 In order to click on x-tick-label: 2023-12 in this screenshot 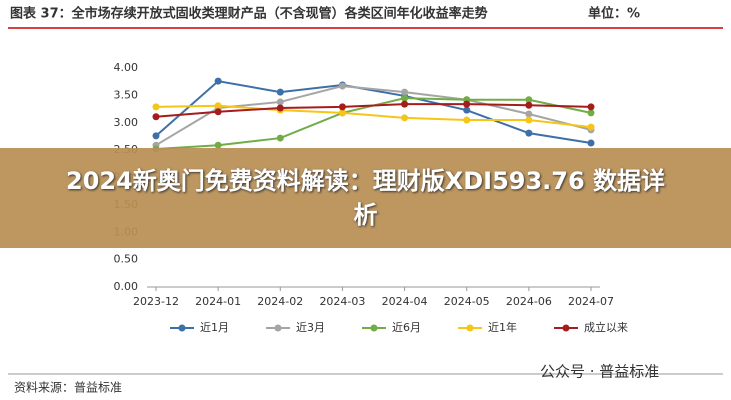, I will do `click(156, 301)`.